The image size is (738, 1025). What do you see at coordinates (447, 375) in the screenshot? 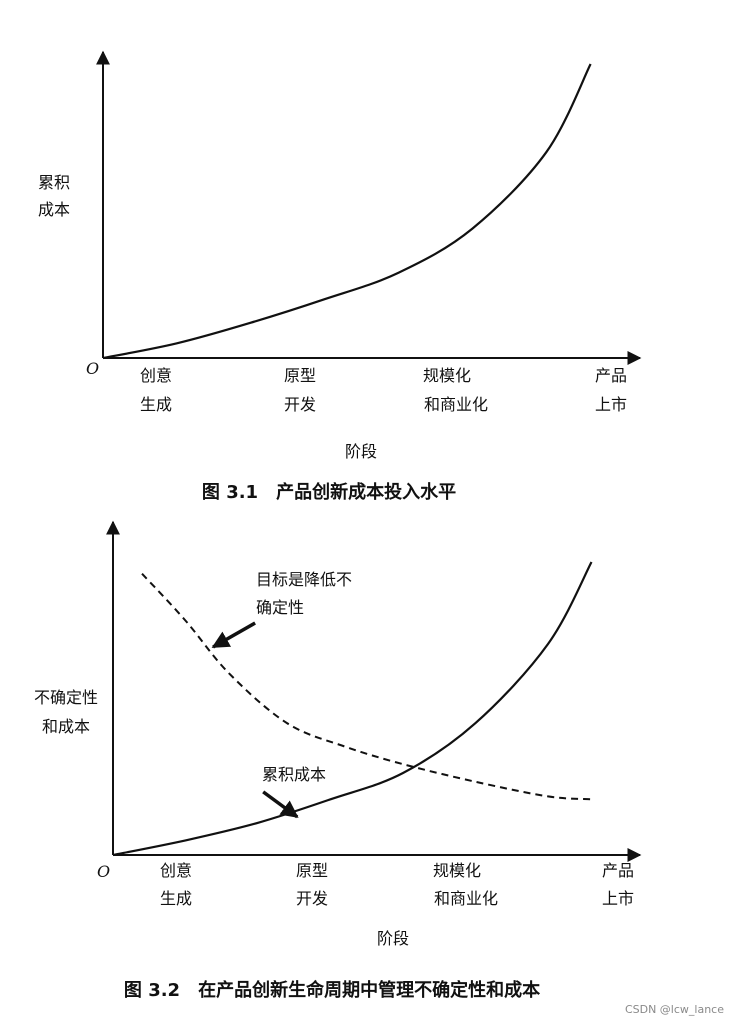
I see `fig1-tick-label-2-line-1: 规模化` at bounding box center [447, 375].